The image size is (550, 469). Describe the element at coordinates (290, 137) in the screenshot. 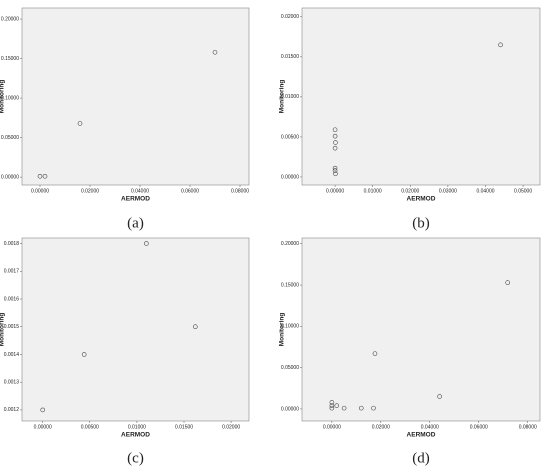

I see `y-tick-label: 0.00500` at that location.